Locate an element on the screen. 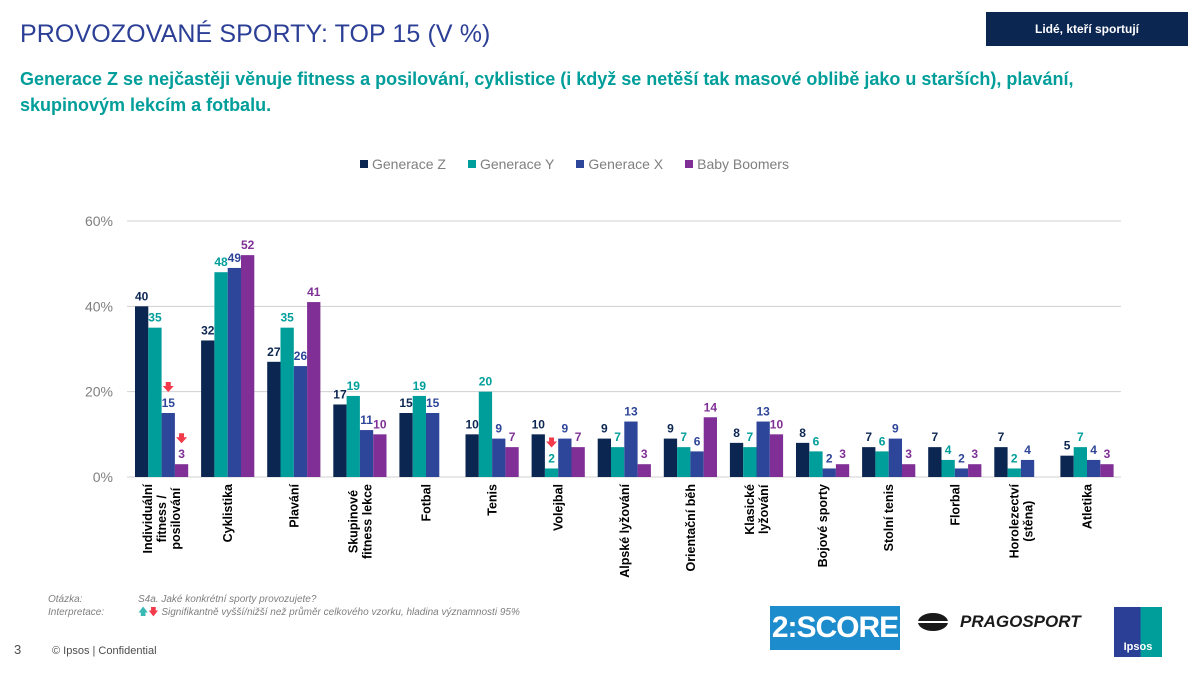 The width and height of the screenshot is (1200, 674). data-label: 32 is located at coordinates (208, 330).